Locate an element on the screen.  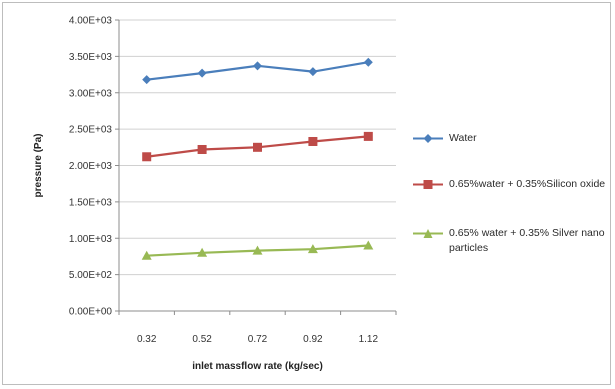
y-axis-title: pressure (Pa) is located at coordinates (38, 166).